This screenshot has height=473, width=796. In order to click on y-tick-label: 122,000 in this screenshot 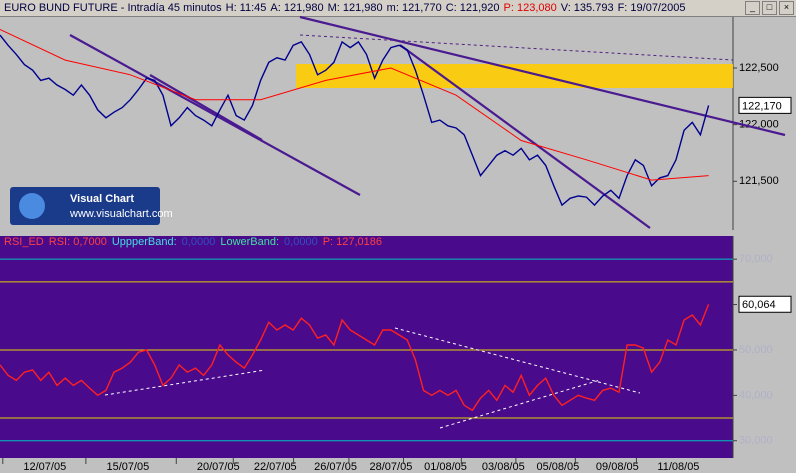, I will do `click(759, 125)`.